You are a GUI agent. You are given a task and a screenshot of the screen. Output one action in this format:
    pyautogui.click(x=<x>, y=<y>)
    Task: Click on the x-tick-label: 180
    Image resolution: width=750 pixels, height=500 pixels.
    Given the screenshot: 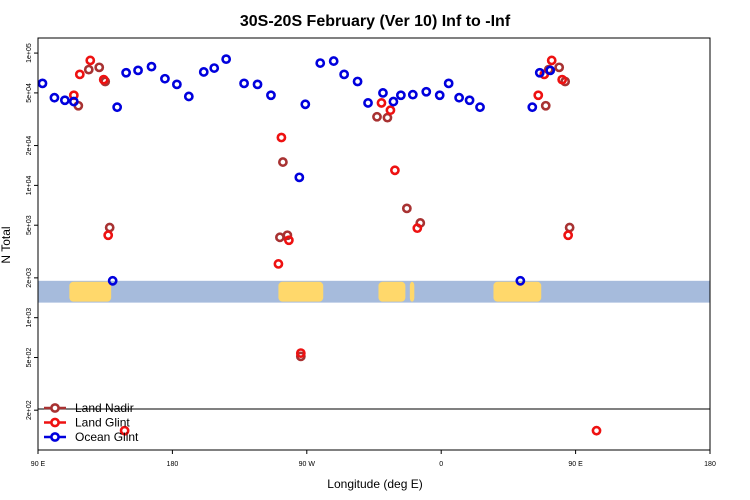 What is the action you would take?
    pyautogui.click(x=710, y=464)
    